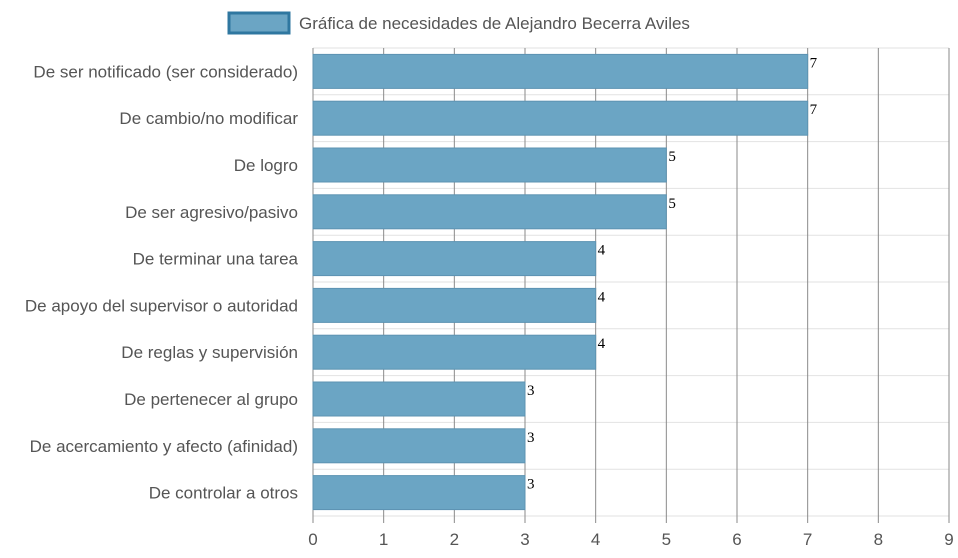 The image size is (958, 558). What do you see at coordinates (161, 305) in the screenshot?
I see `category-label: De apoyo del supervisor o autoridad` at bounding box center [161, 305].